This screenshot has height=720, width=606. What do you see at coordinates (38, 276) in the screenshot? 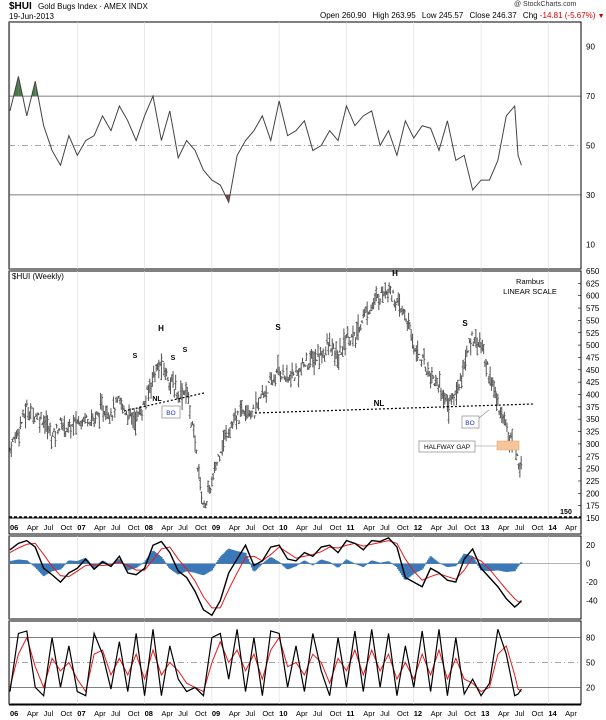
I see `price-title: $HUI (Weekly)` at bounding box center [38, 276].